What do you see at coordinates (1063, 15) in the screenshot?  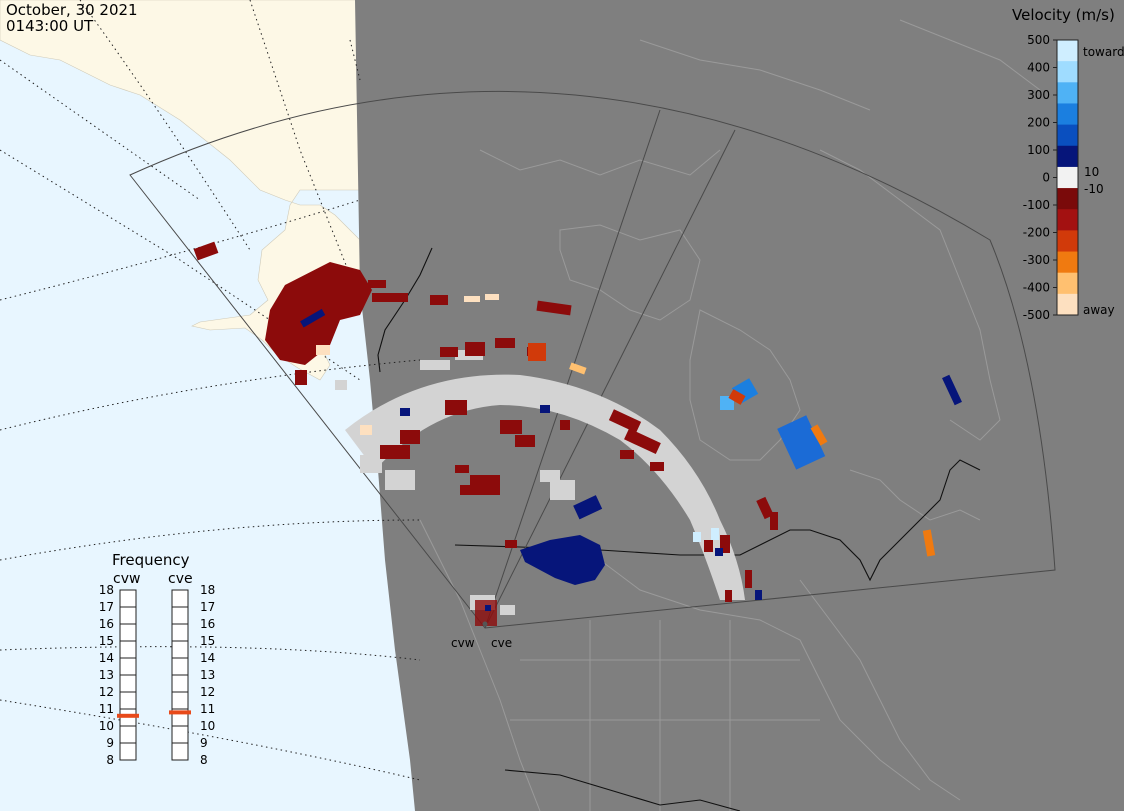 I see `velocity-scale-title: Velocity (m/s)` at bounding box center [1063, 15].